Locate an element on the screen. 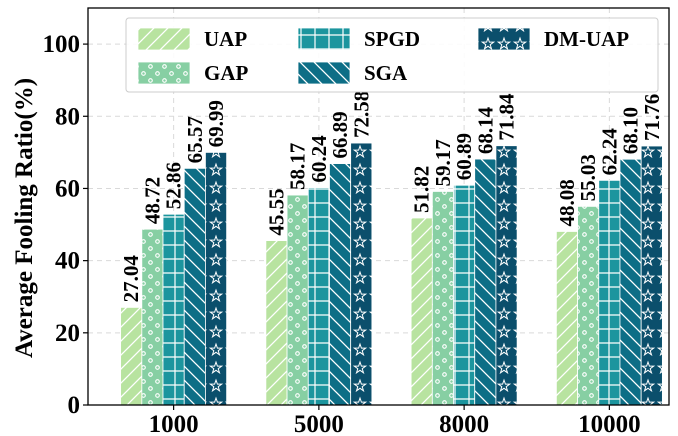 The height and width of the screenshot is (436, 678). legend: UAP GAP SPGD SGA DM-UAP is located at coordinates (392, 55).